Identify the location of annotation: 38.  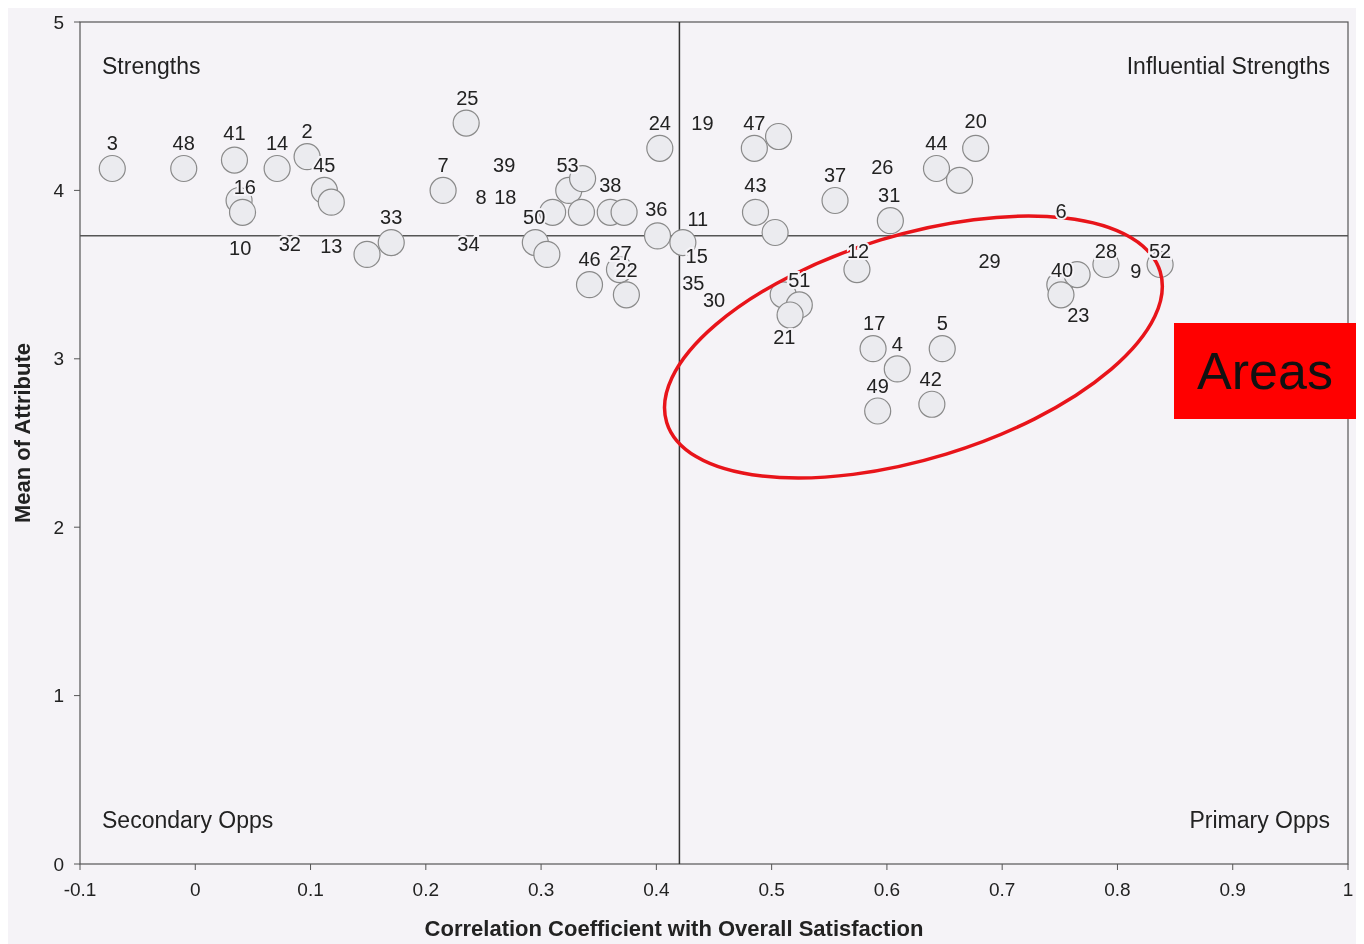
(610, 185).